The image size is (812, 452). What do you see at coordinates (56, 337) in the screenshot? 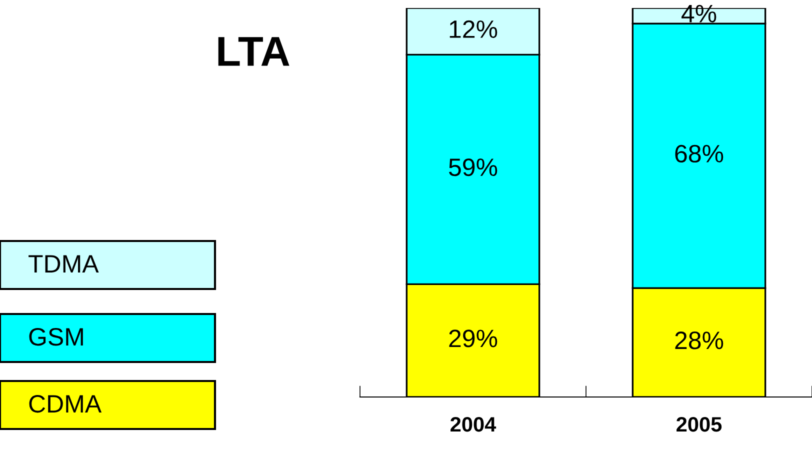
I see `text: GSM` at bounding box center [56, 337].